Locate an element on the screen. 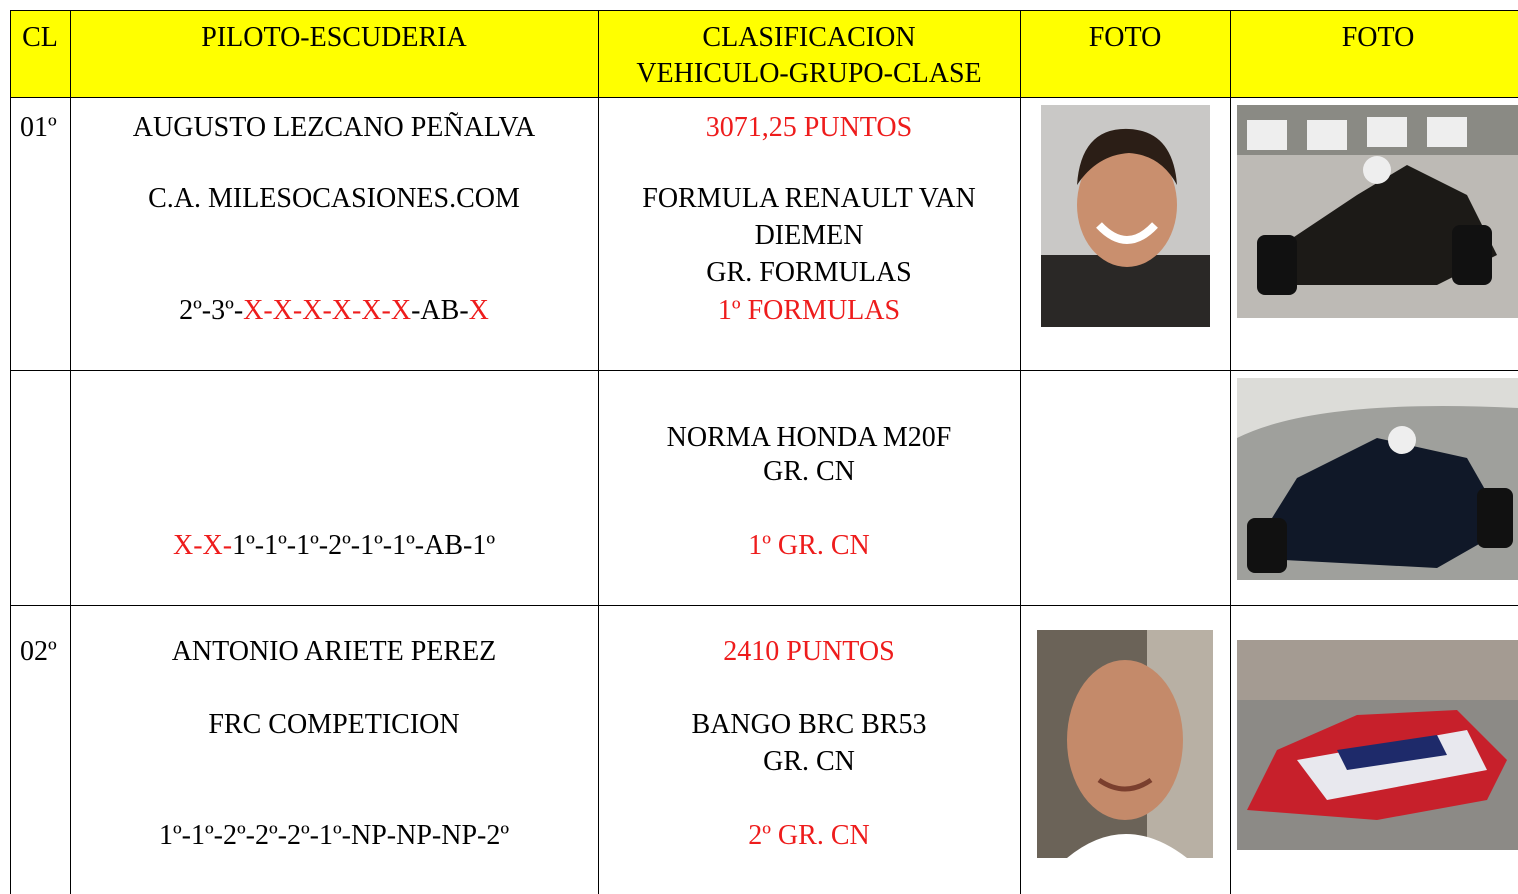 The image size is (1518, 894). header-clasificacion: VEHICULO-GRUPO-CLASE is located at coordinates (809, 73).